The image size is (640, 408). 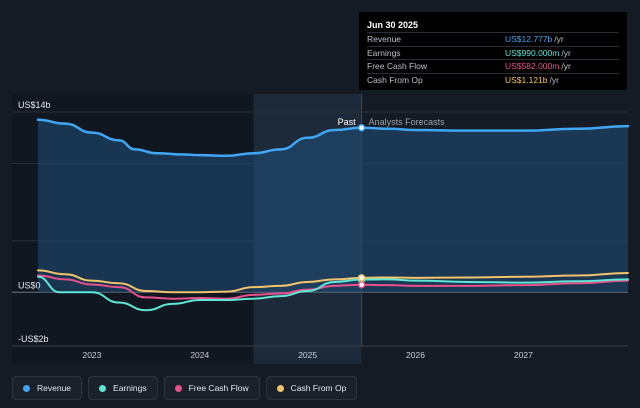 What do you see at coordinates (333, 138) in the screenshot?
I see `series-line-revenue` at bounding box center [333, 138].